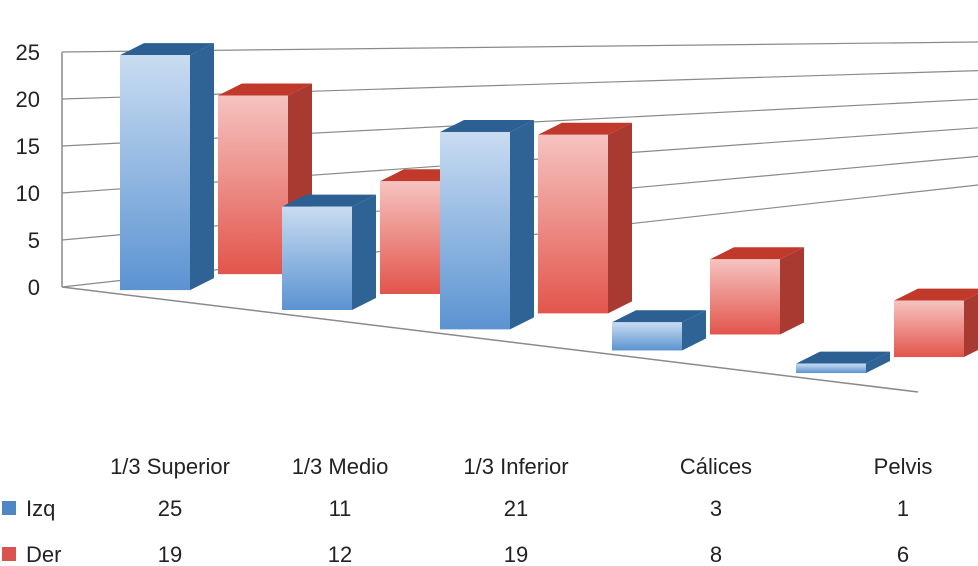 The width and height of the screenshot is (978, 566). I want to click on series-name: Izq, so click(40, 508).